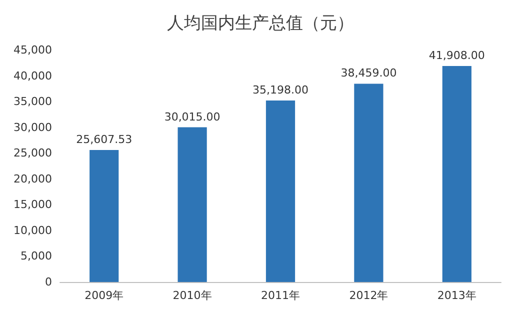 This screenshot has width=521, height=320. Describe the element at coordinates (192, 117) in the screenshot. I see `data-label: 30,015.00` at that location.